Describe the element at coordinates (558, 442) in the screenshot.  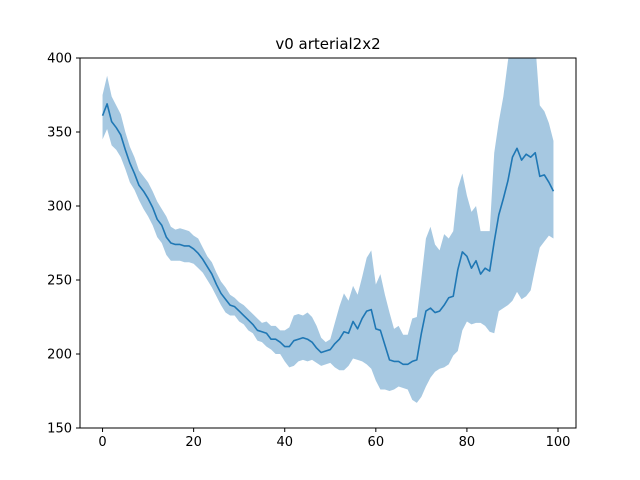
I see `x-tick-label: 100` at that location.